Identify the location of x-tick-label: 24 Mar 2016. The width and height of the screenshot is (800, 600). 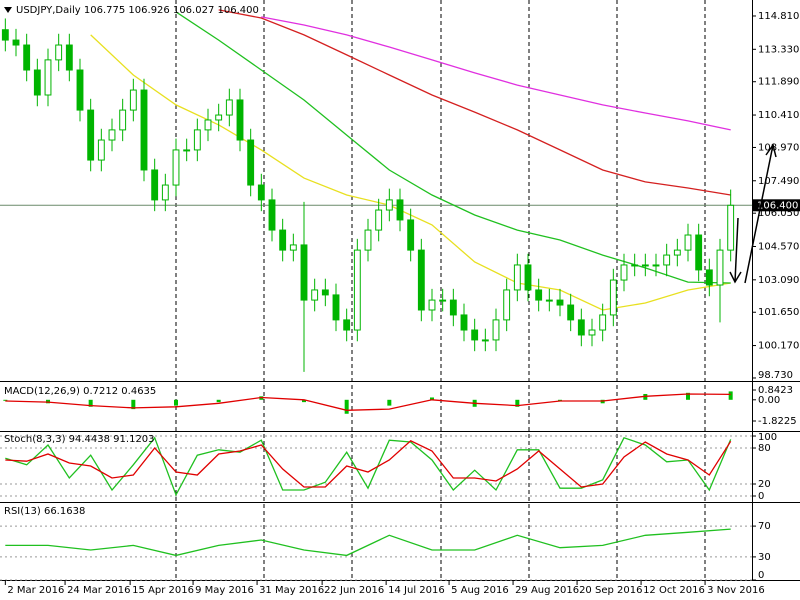
(98, 590).